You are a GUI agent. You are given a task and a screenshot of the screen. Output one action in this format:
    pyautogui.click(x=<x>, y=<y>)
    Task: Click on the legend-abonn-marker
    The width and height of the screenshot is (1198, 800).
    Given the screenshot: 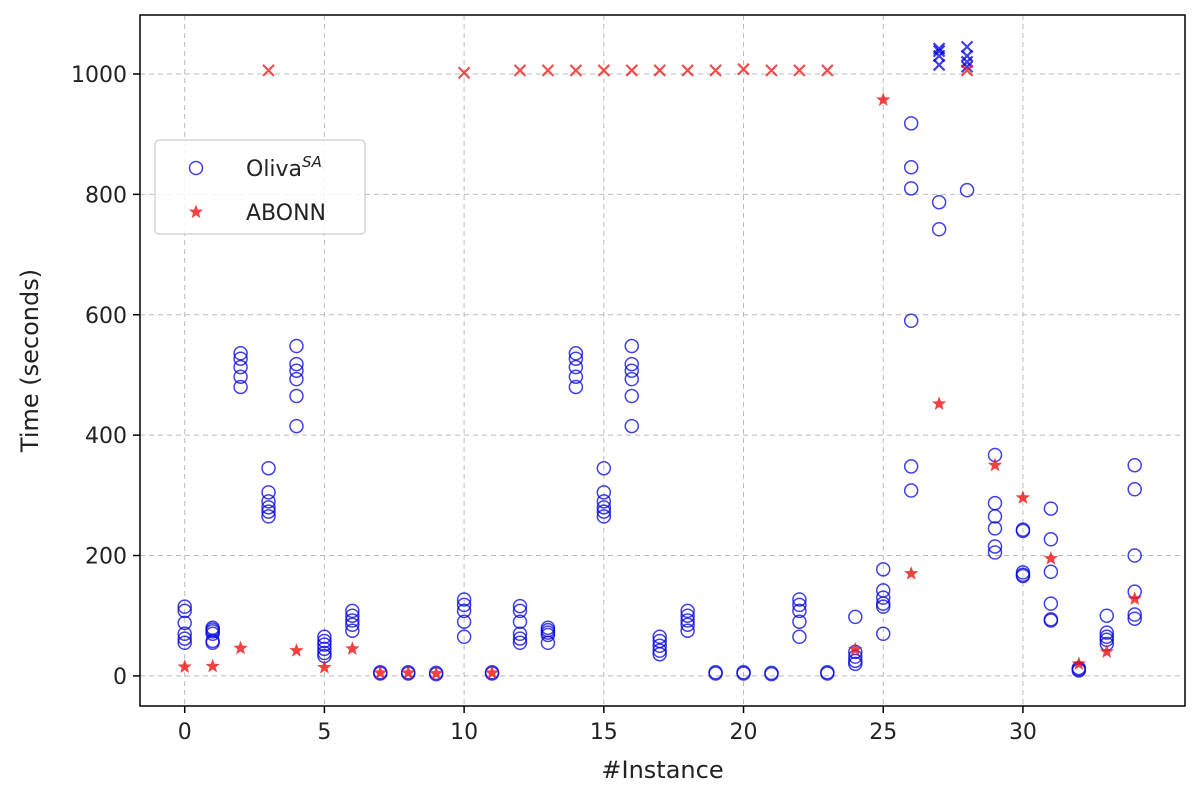 What is the action you would take?
    pyautogui.click(x=196, y=211)
    